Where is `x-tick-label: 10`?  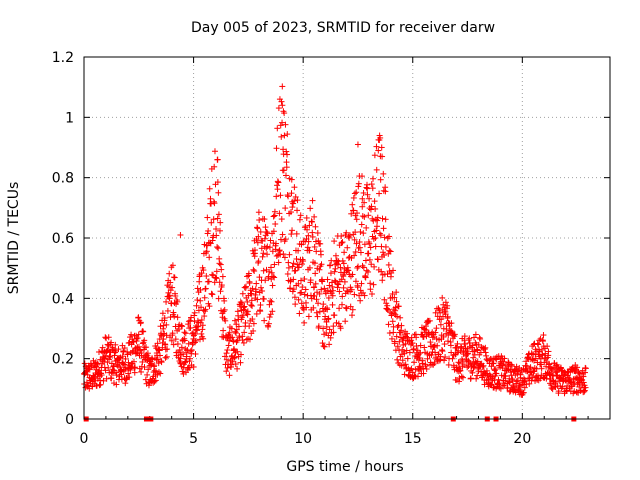 x-tick-label: 10 is located at coordinates (303, 439).